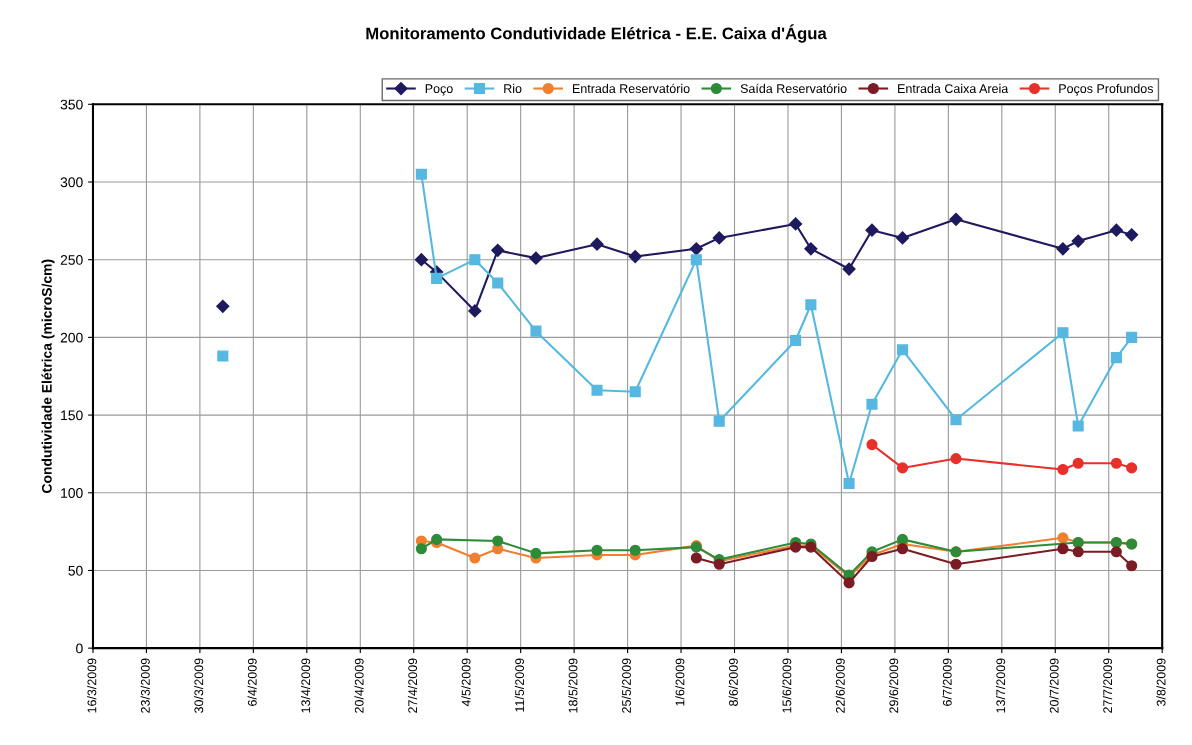  I want to click on x-tick-label: 11/5/2009, so click(519, 685).